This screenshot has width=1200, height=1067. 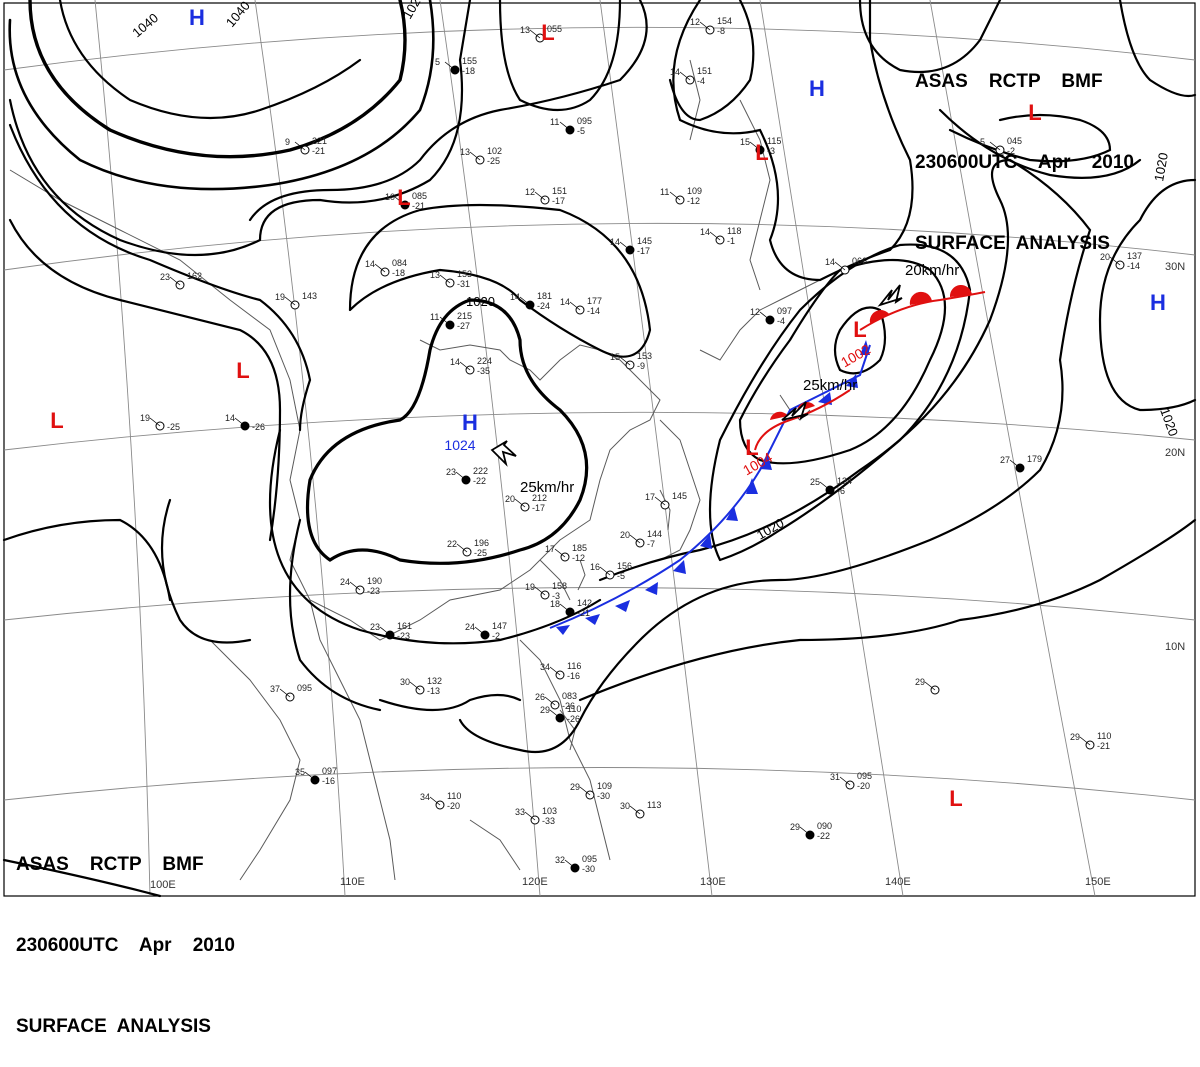 I want to click on station-pressure: 224, so click(x=484, y=361).